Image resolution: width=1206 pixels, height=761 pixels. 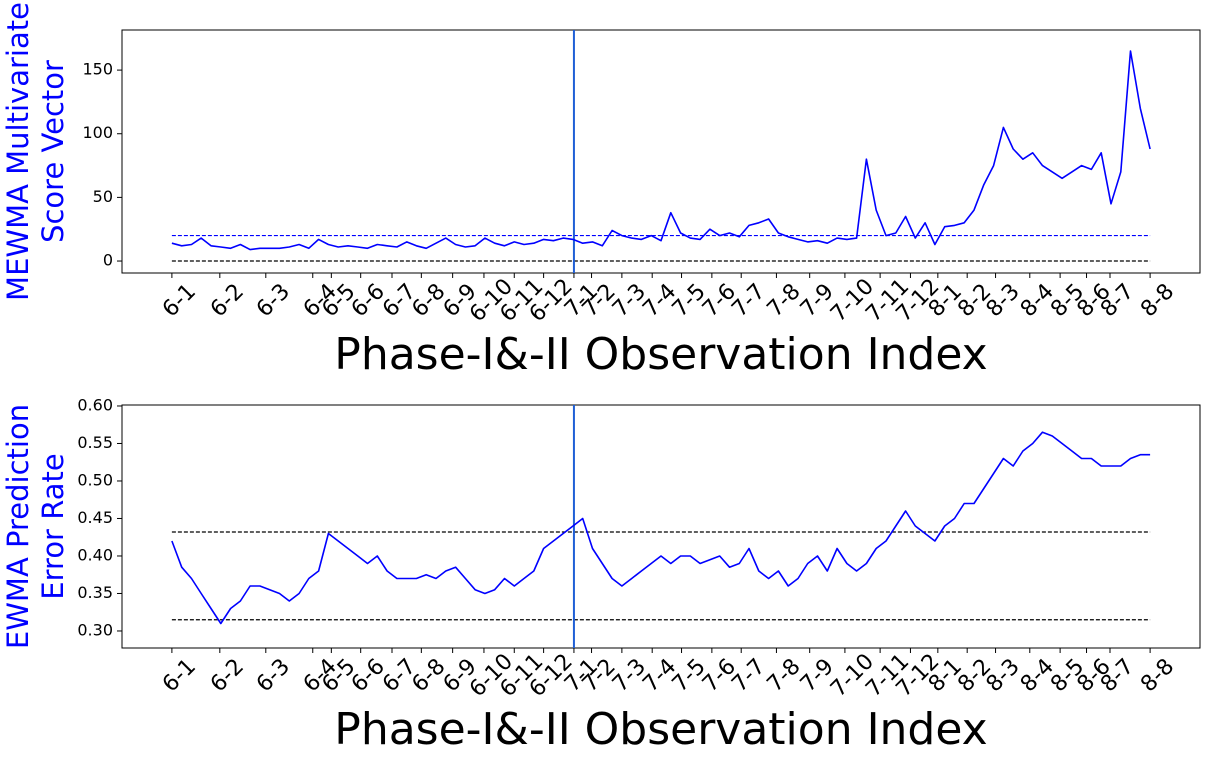 I want to click on y-axis-label: Error Rate, so click(x=53, y=526).